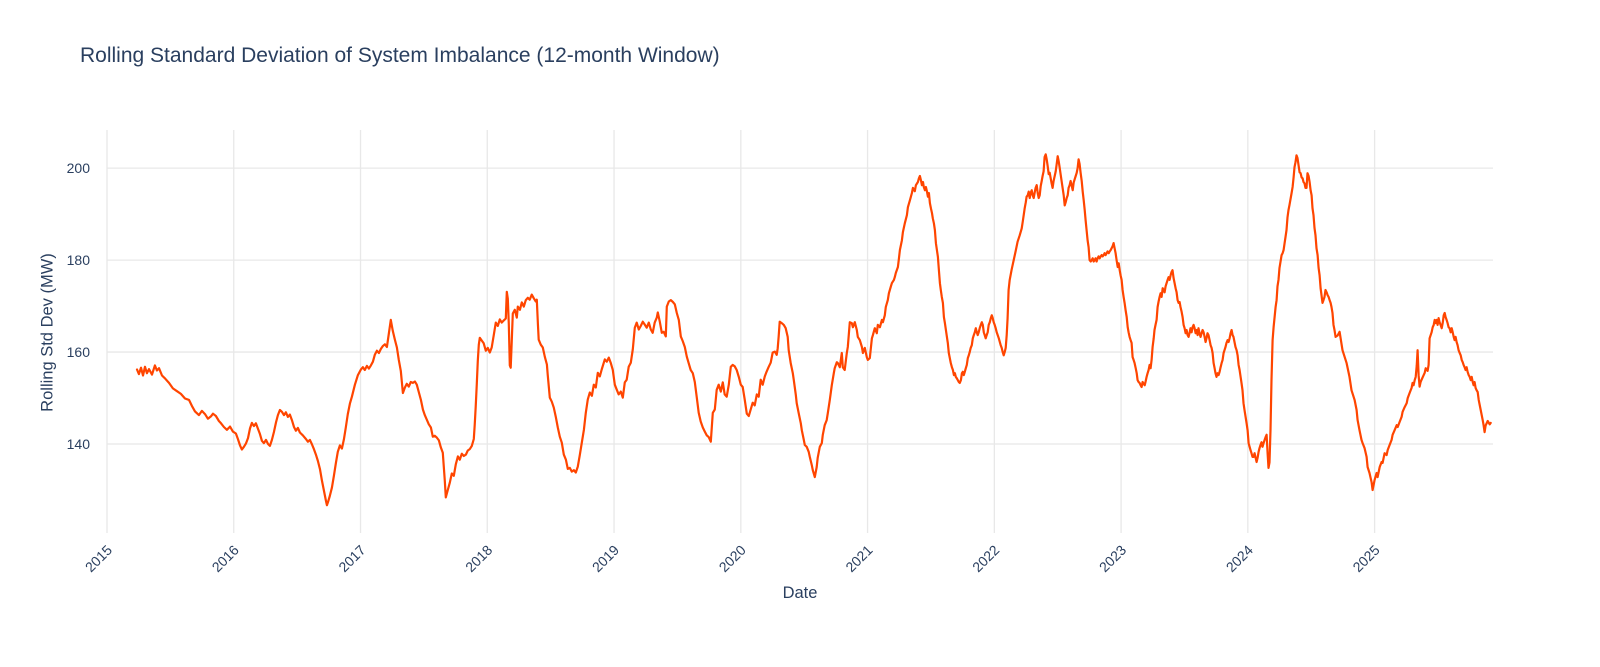 Image resolution: width=1600 pixels, height=667 pixels. I want to click on x-tick-label: 2021, so click(858, 558).